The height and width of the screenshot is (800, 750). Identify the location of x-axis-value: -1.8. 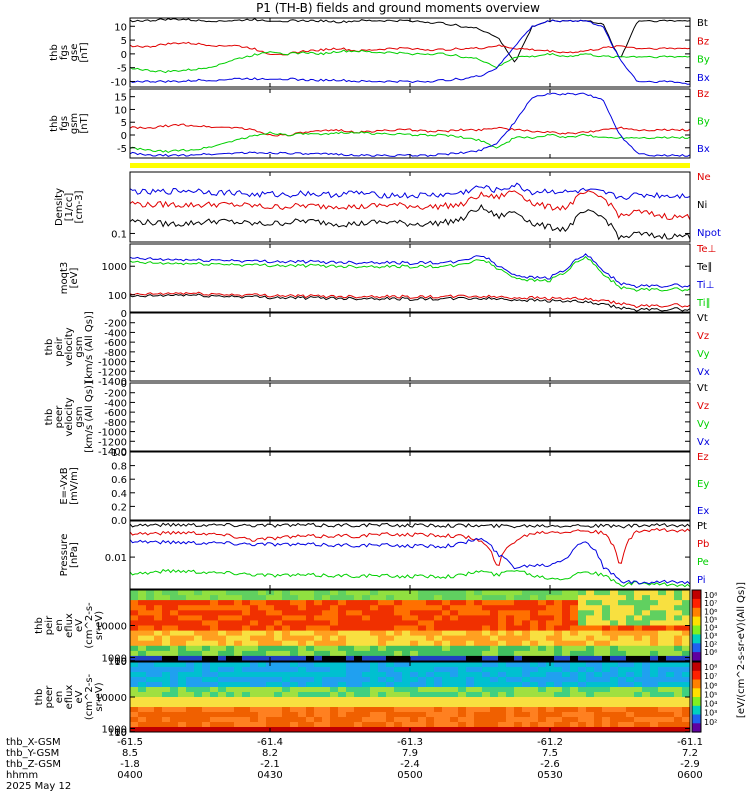
(130, 764).